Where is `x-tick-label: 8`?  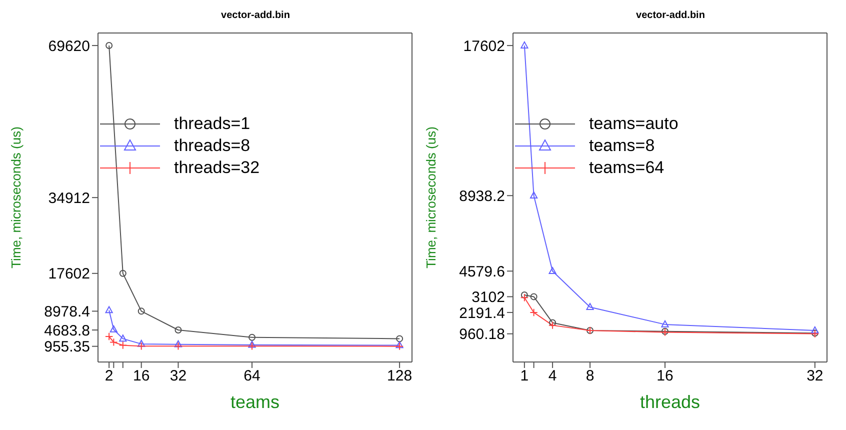 x-tick-label: 8 is located at coordinates (590, 376).